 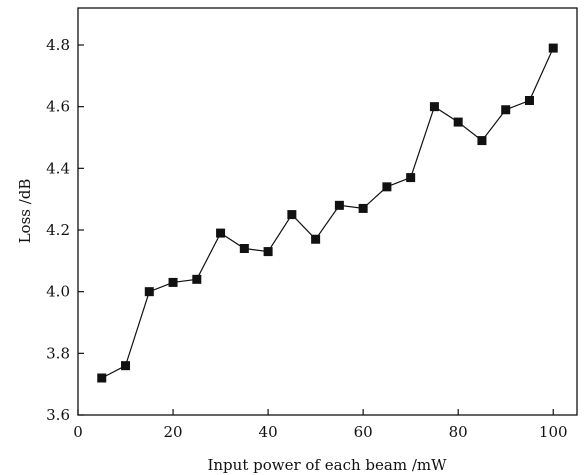 I want to click on y-tick-label: 4.2, so click(x=58, y=230).